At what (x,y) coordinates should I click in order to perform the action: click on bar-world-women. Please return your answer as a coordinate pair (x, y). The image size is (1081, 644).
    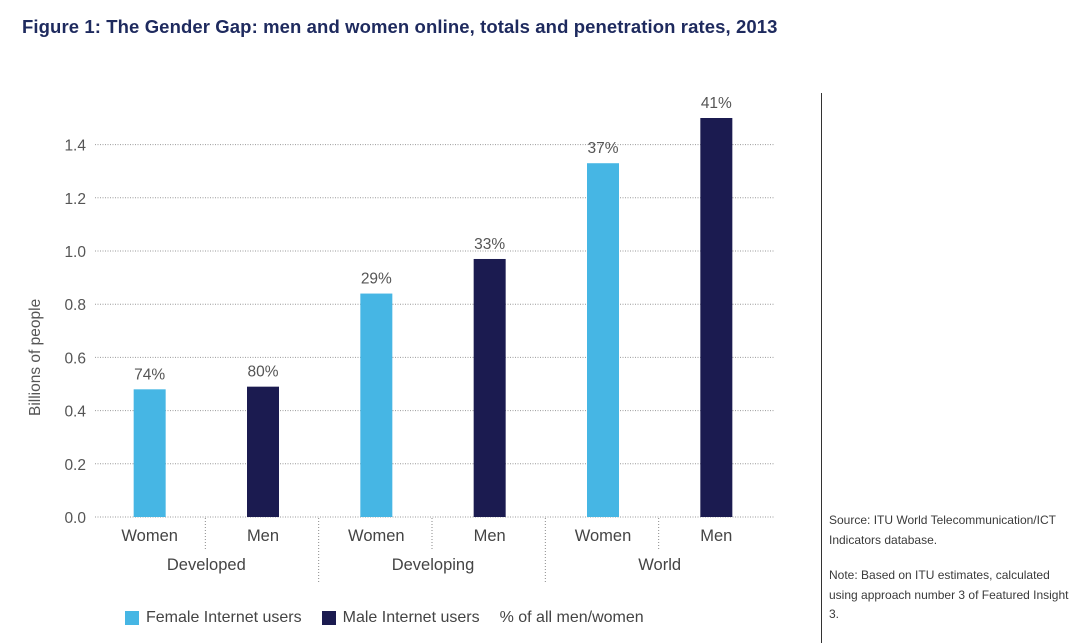
    Looking at the image, I should click on (603, 340).